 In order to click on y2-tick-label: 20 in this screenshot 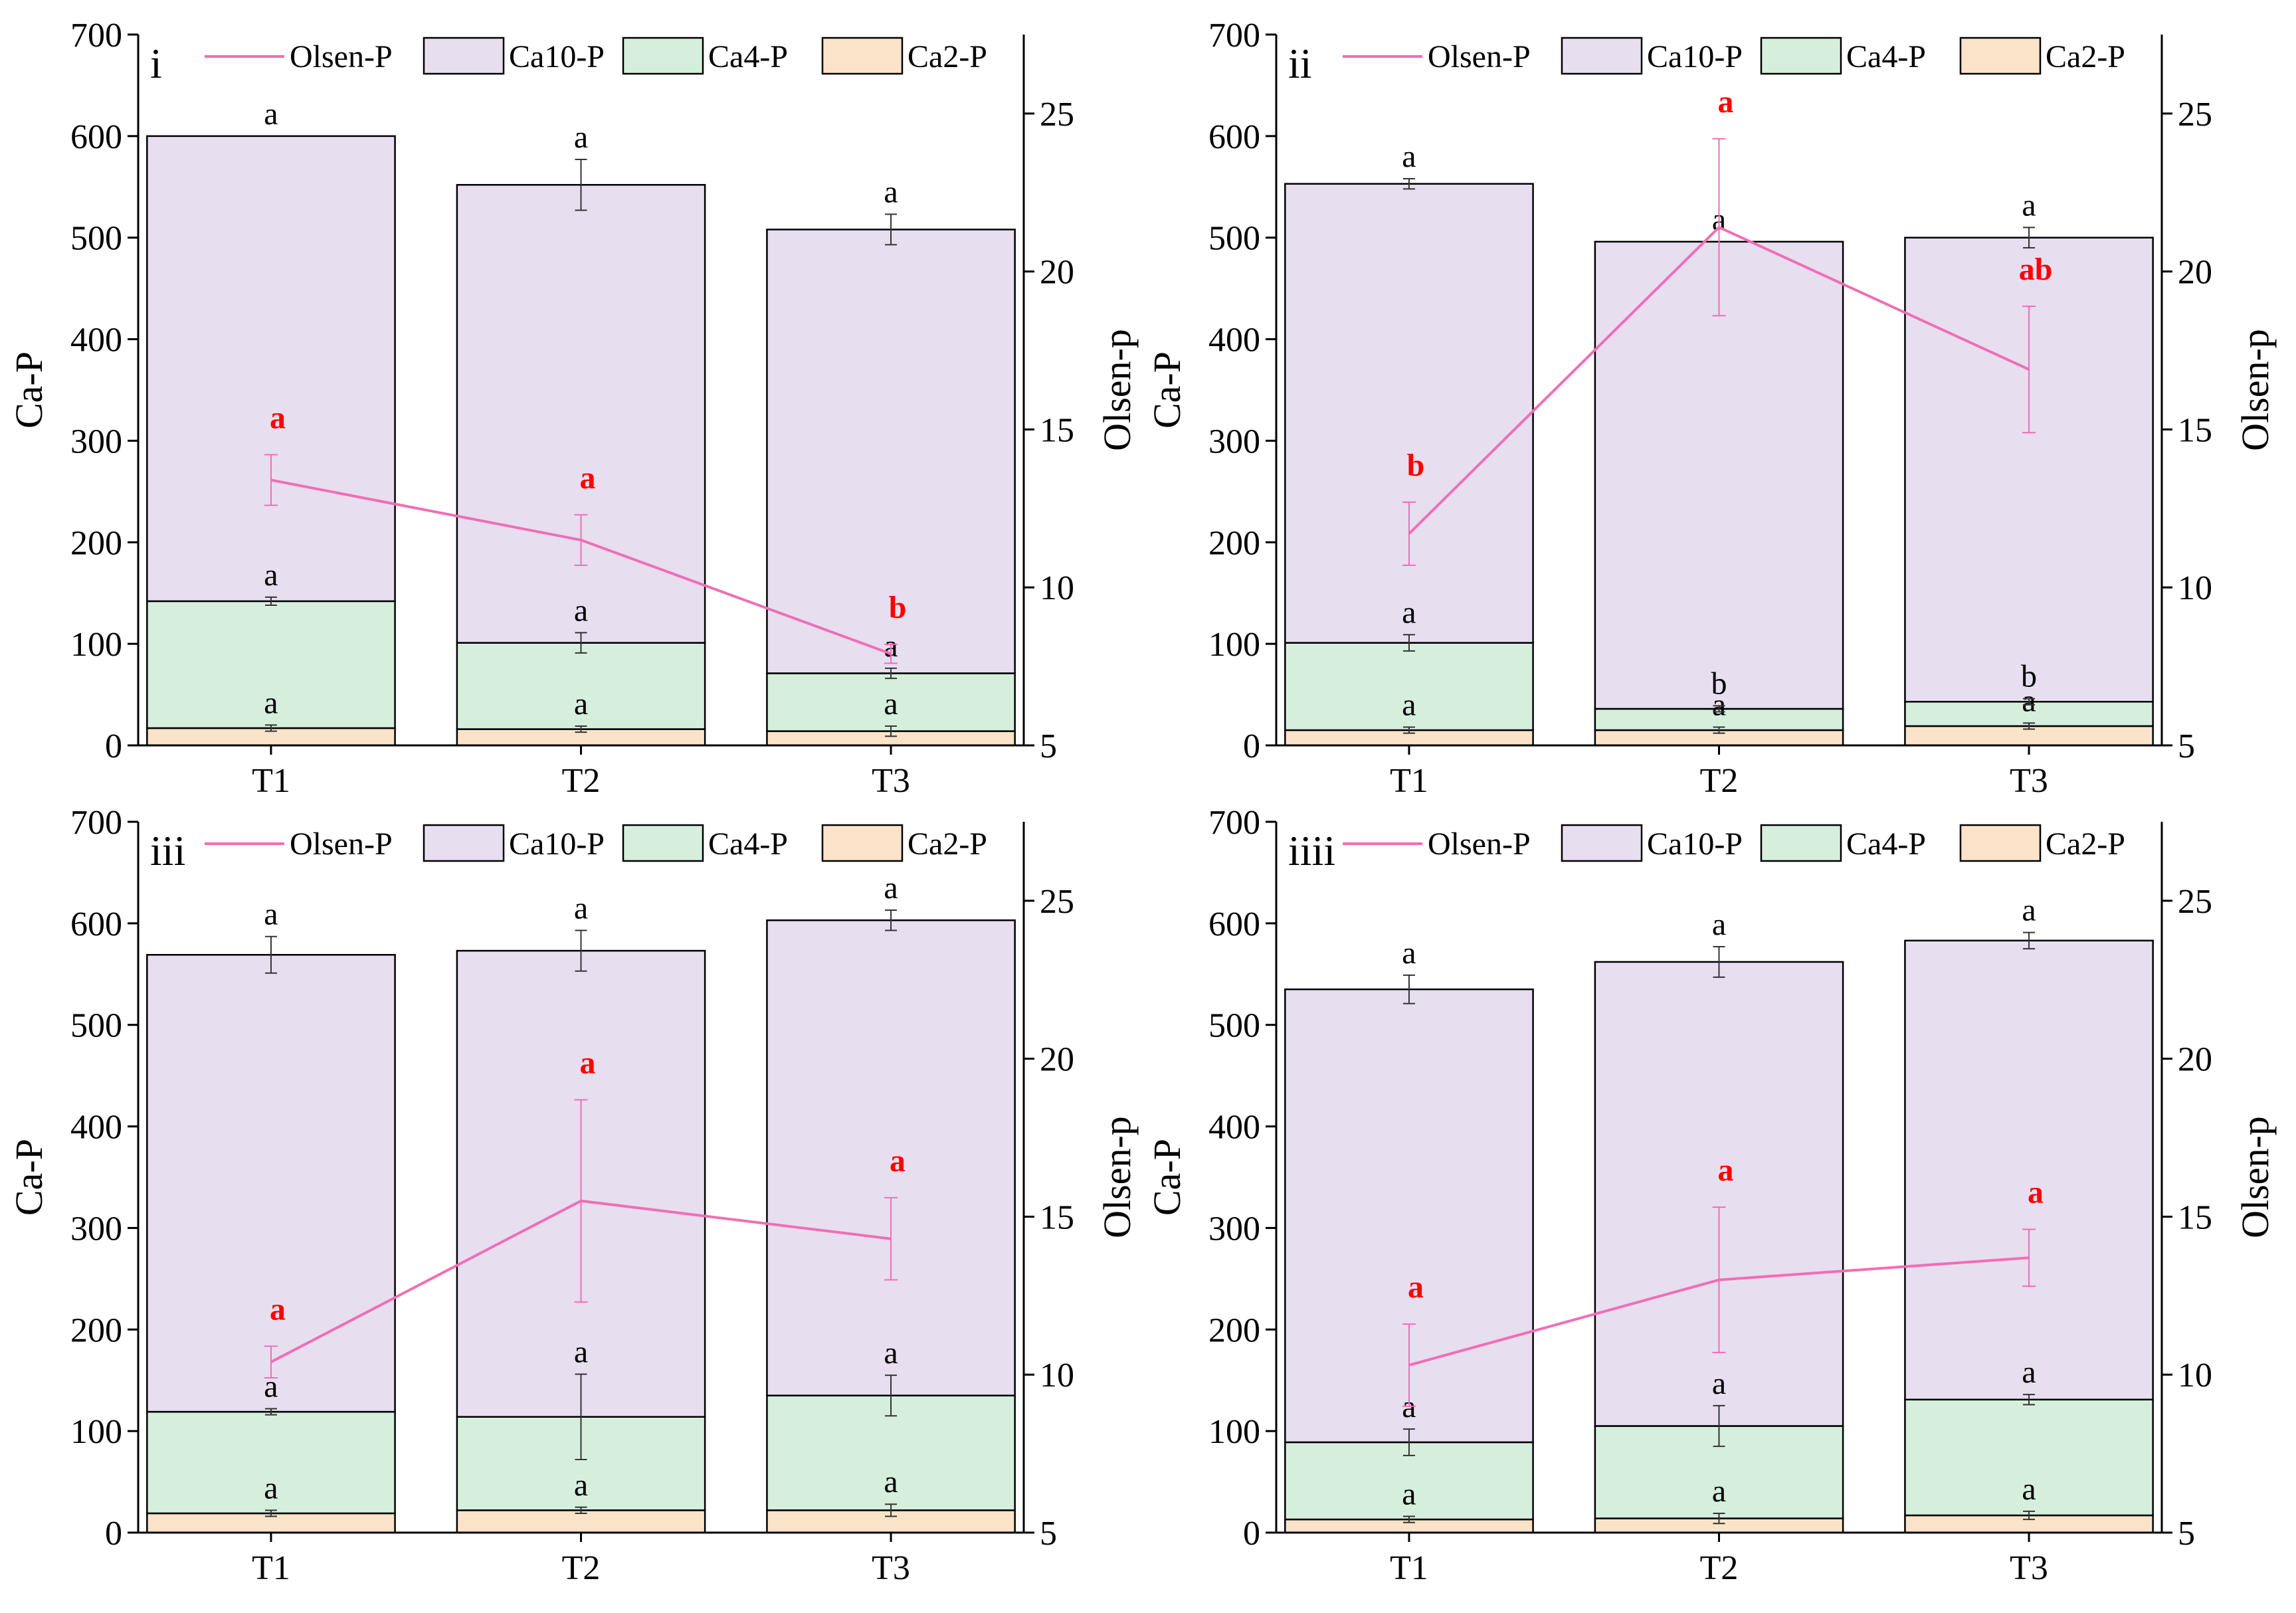, I will do `click(1057, 273)`.